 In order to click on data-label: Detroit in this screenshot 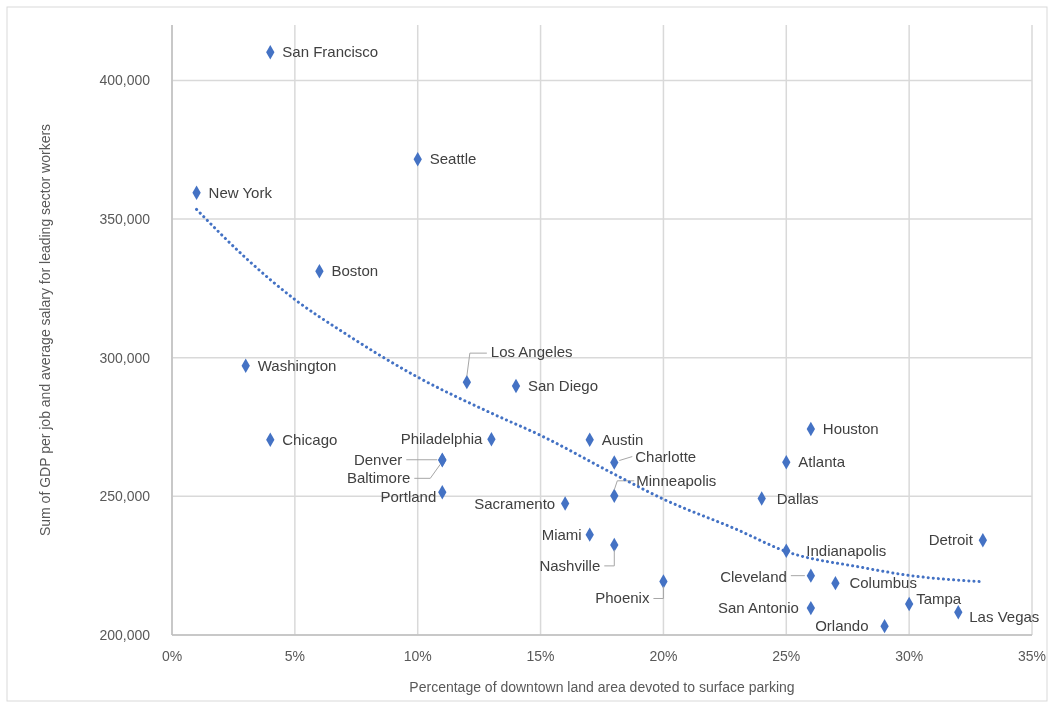, I will do `click(951, 540)`.